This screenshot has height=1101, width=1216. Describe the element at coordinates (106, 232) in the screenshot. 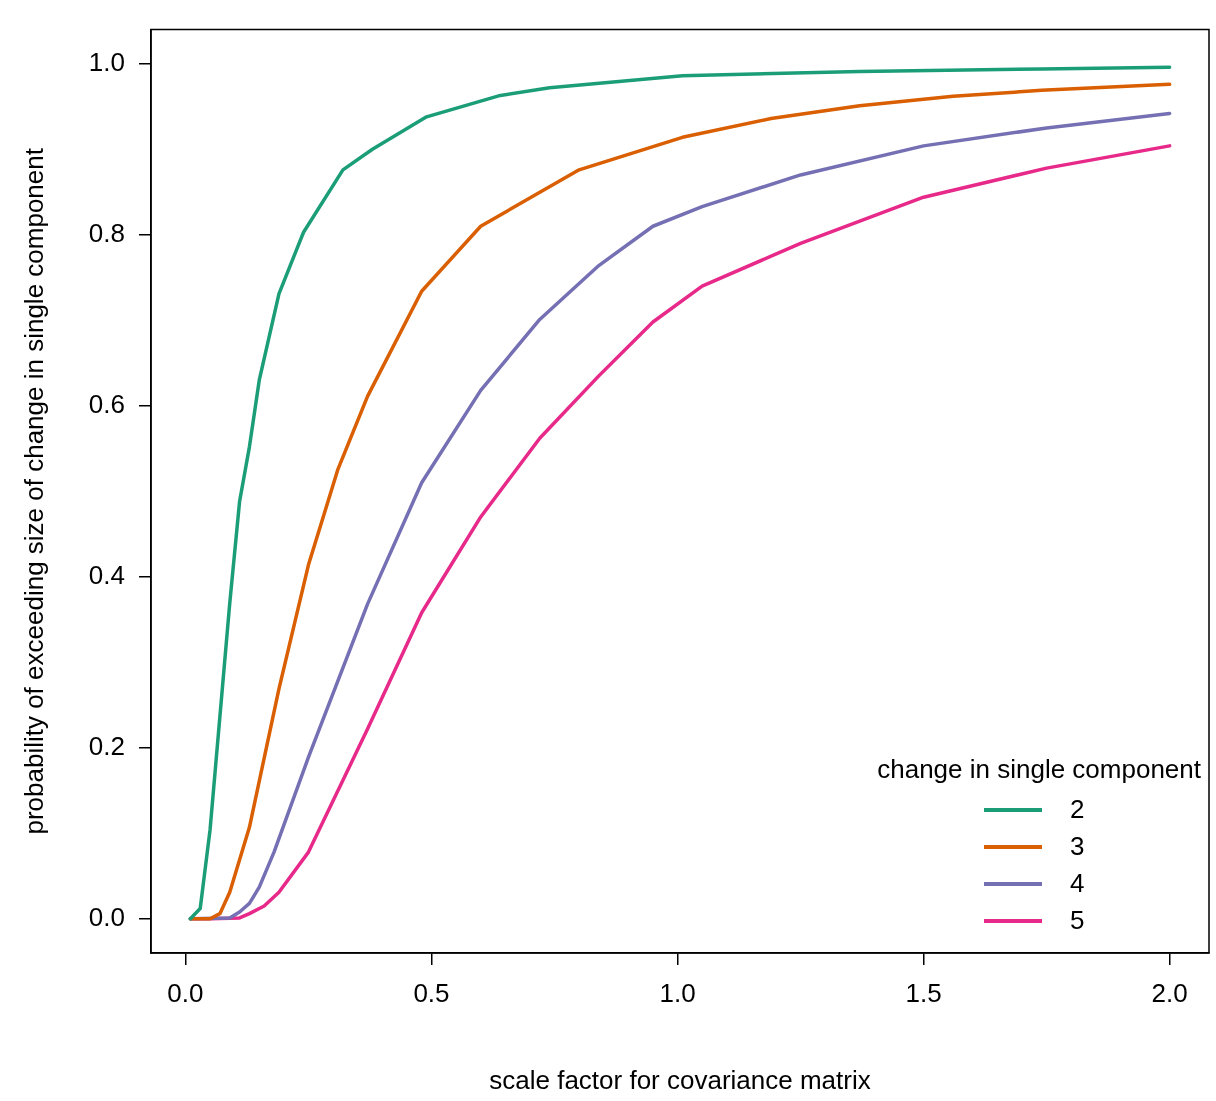

I see `y-tick-label: 0.8` at that location.